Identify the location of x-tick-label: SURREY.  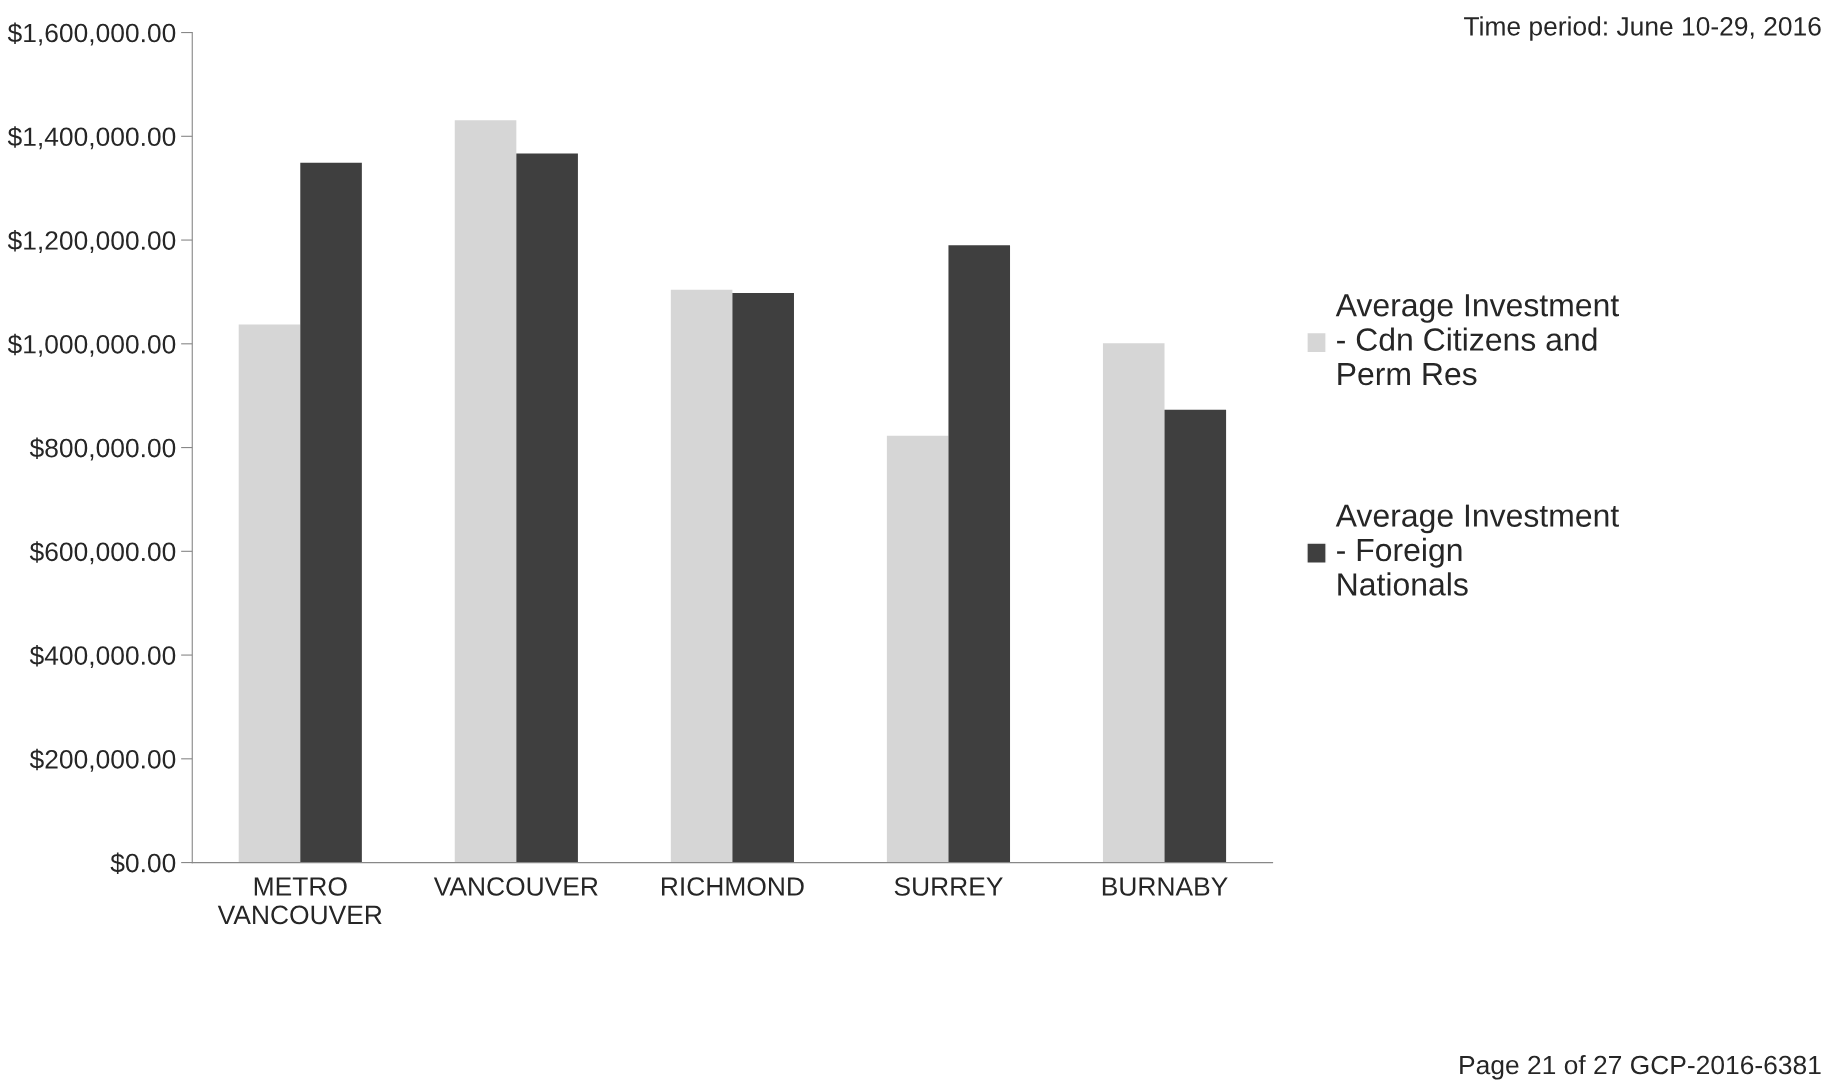
(948, 886).